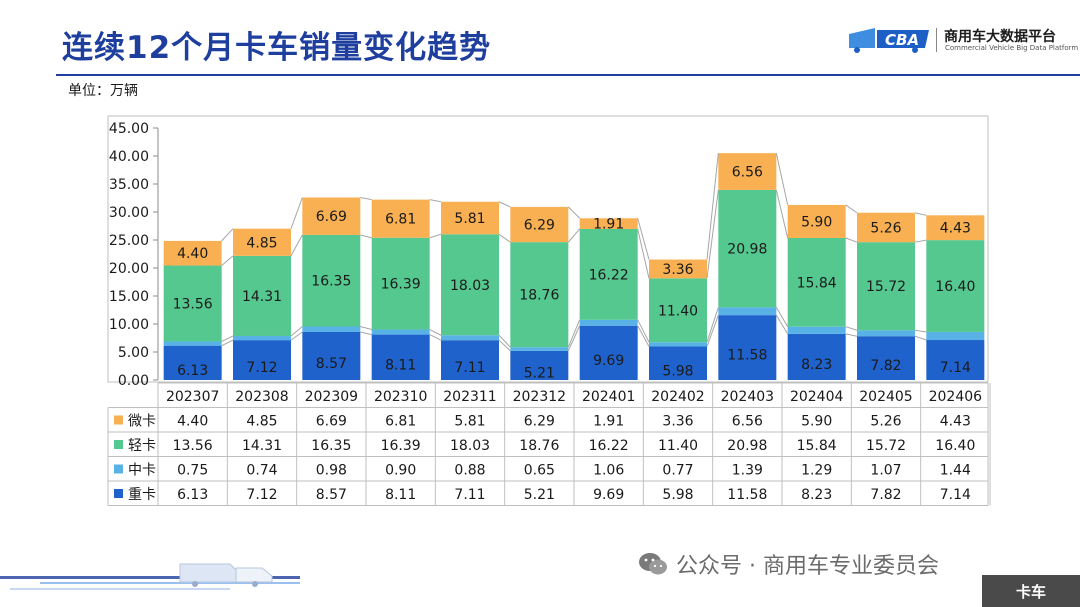  I want to click on table-cell-micro: 4.43, so click(955, 422).